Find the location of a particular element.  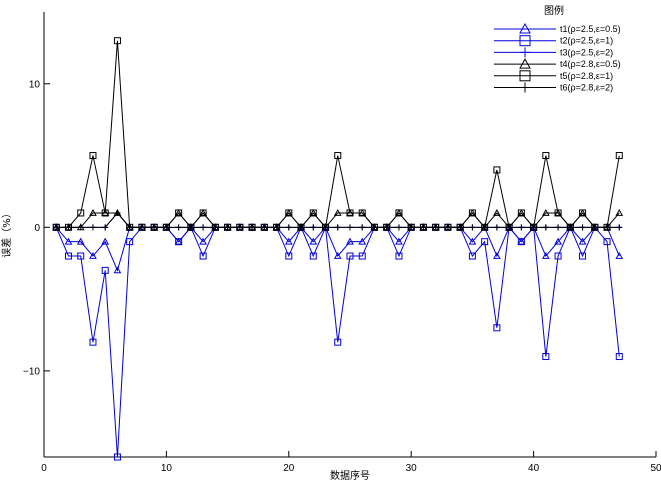

y-tick-label: 10 is located at coordinates (35, 84).